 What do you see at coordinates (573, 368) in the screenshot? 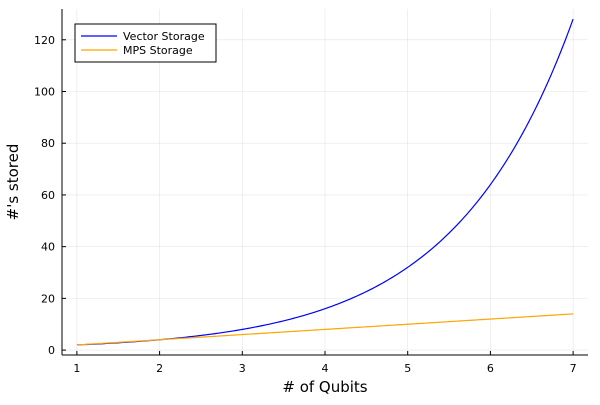
I see `x-tick-label: 7` at bounding box center [573, 368].